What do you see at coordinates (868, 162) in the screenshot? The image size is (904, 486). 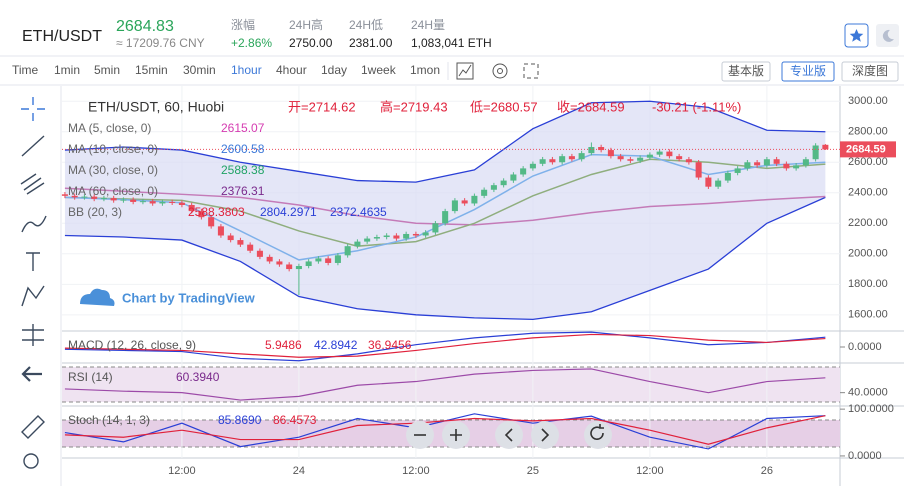 I see `y-tick-label: 2600.00` at bounding box center [868, 162].